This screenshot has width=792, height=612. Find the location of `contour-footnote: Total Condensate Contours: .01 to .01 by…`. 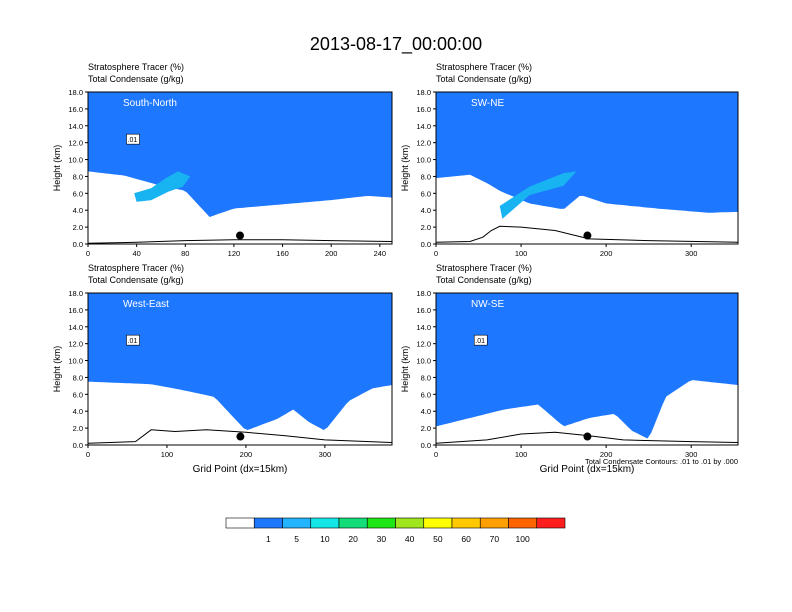

contour-footnote: Total Condensate Contours: .01 to .01 by… is located at coordinates (661, 461).